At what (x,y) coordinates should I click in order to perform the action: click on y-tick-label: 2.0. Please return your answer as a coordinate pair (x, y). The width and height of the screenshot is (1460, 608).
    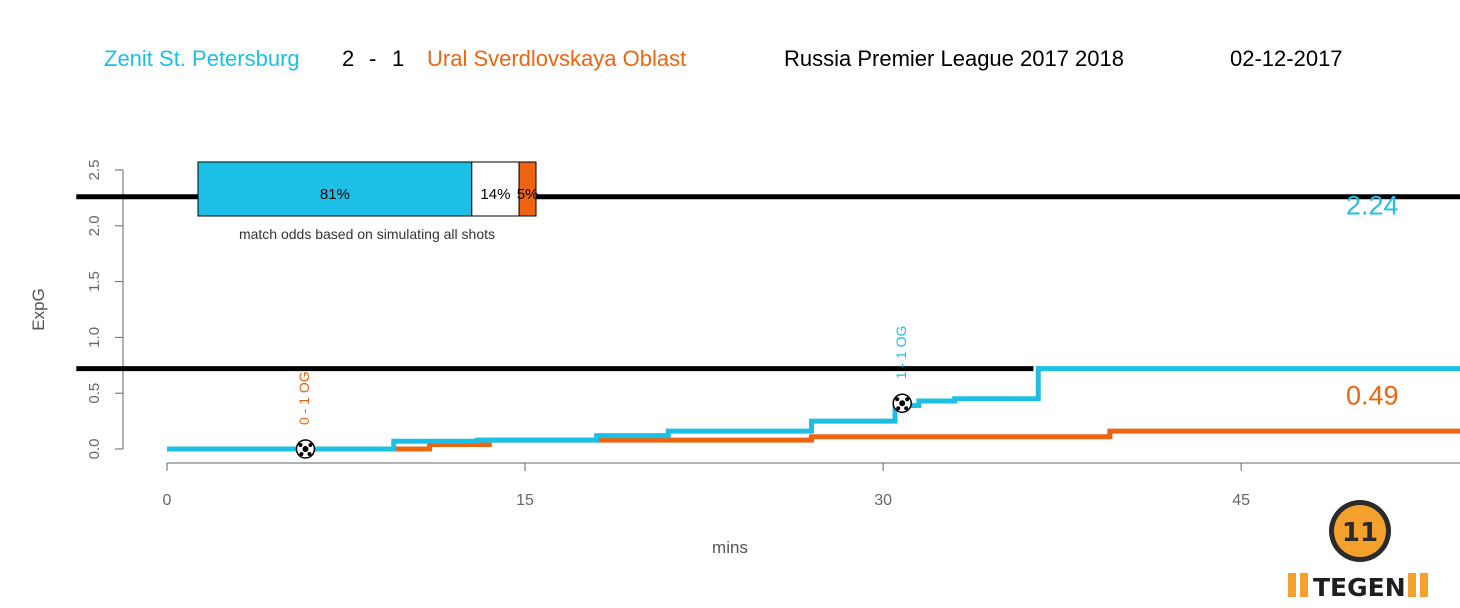
    Looking at the image, I should click on (94, 225).